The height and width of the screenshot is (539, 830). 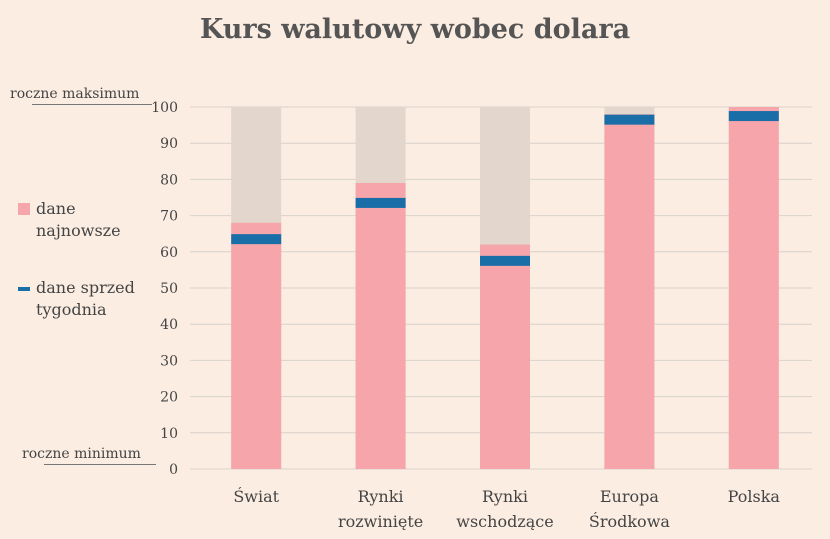 I want to click on legend-week-line2: tygodnia, so click(x=71, y=309).